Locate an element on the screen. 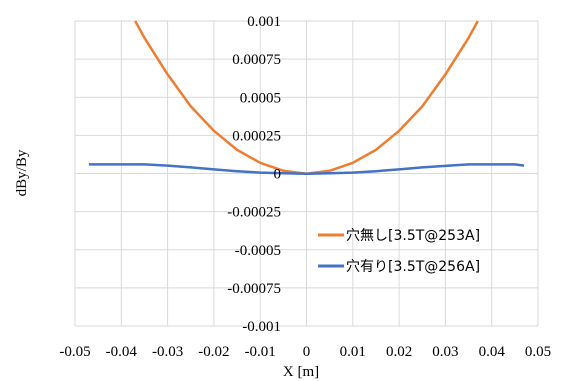 The width and height of the screenshot is (568, 381). x-tick-label: -0.04 is located at coordinates (122, 352).